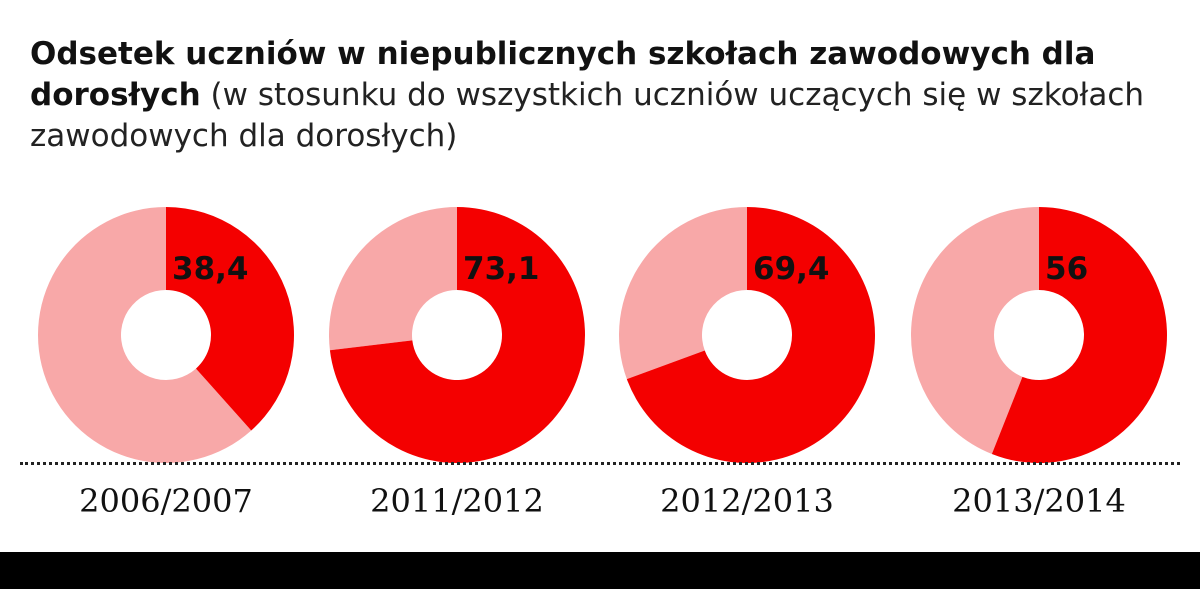 This screenshot has width=1200, height=589. What do you see at coordinates (457, 501) in the screenshot?
I see `year-label-2: 2011/2012` at bounding box center [457, 501].